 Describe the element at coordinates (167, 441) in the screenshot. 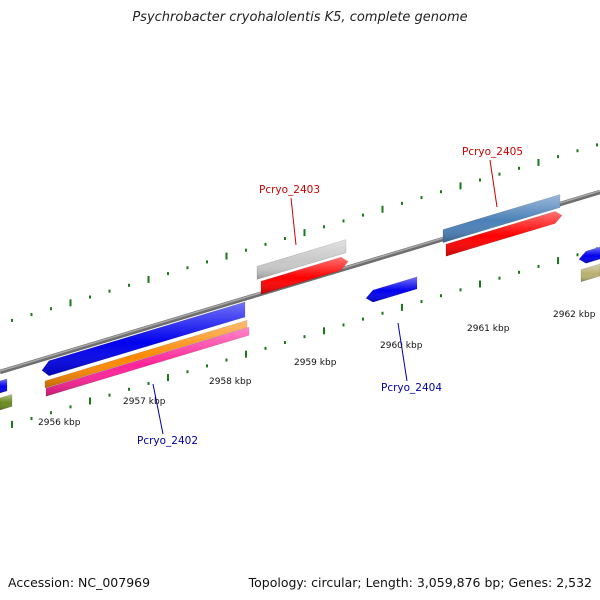

I see `gene-label: Pcryo_2402` at that location.